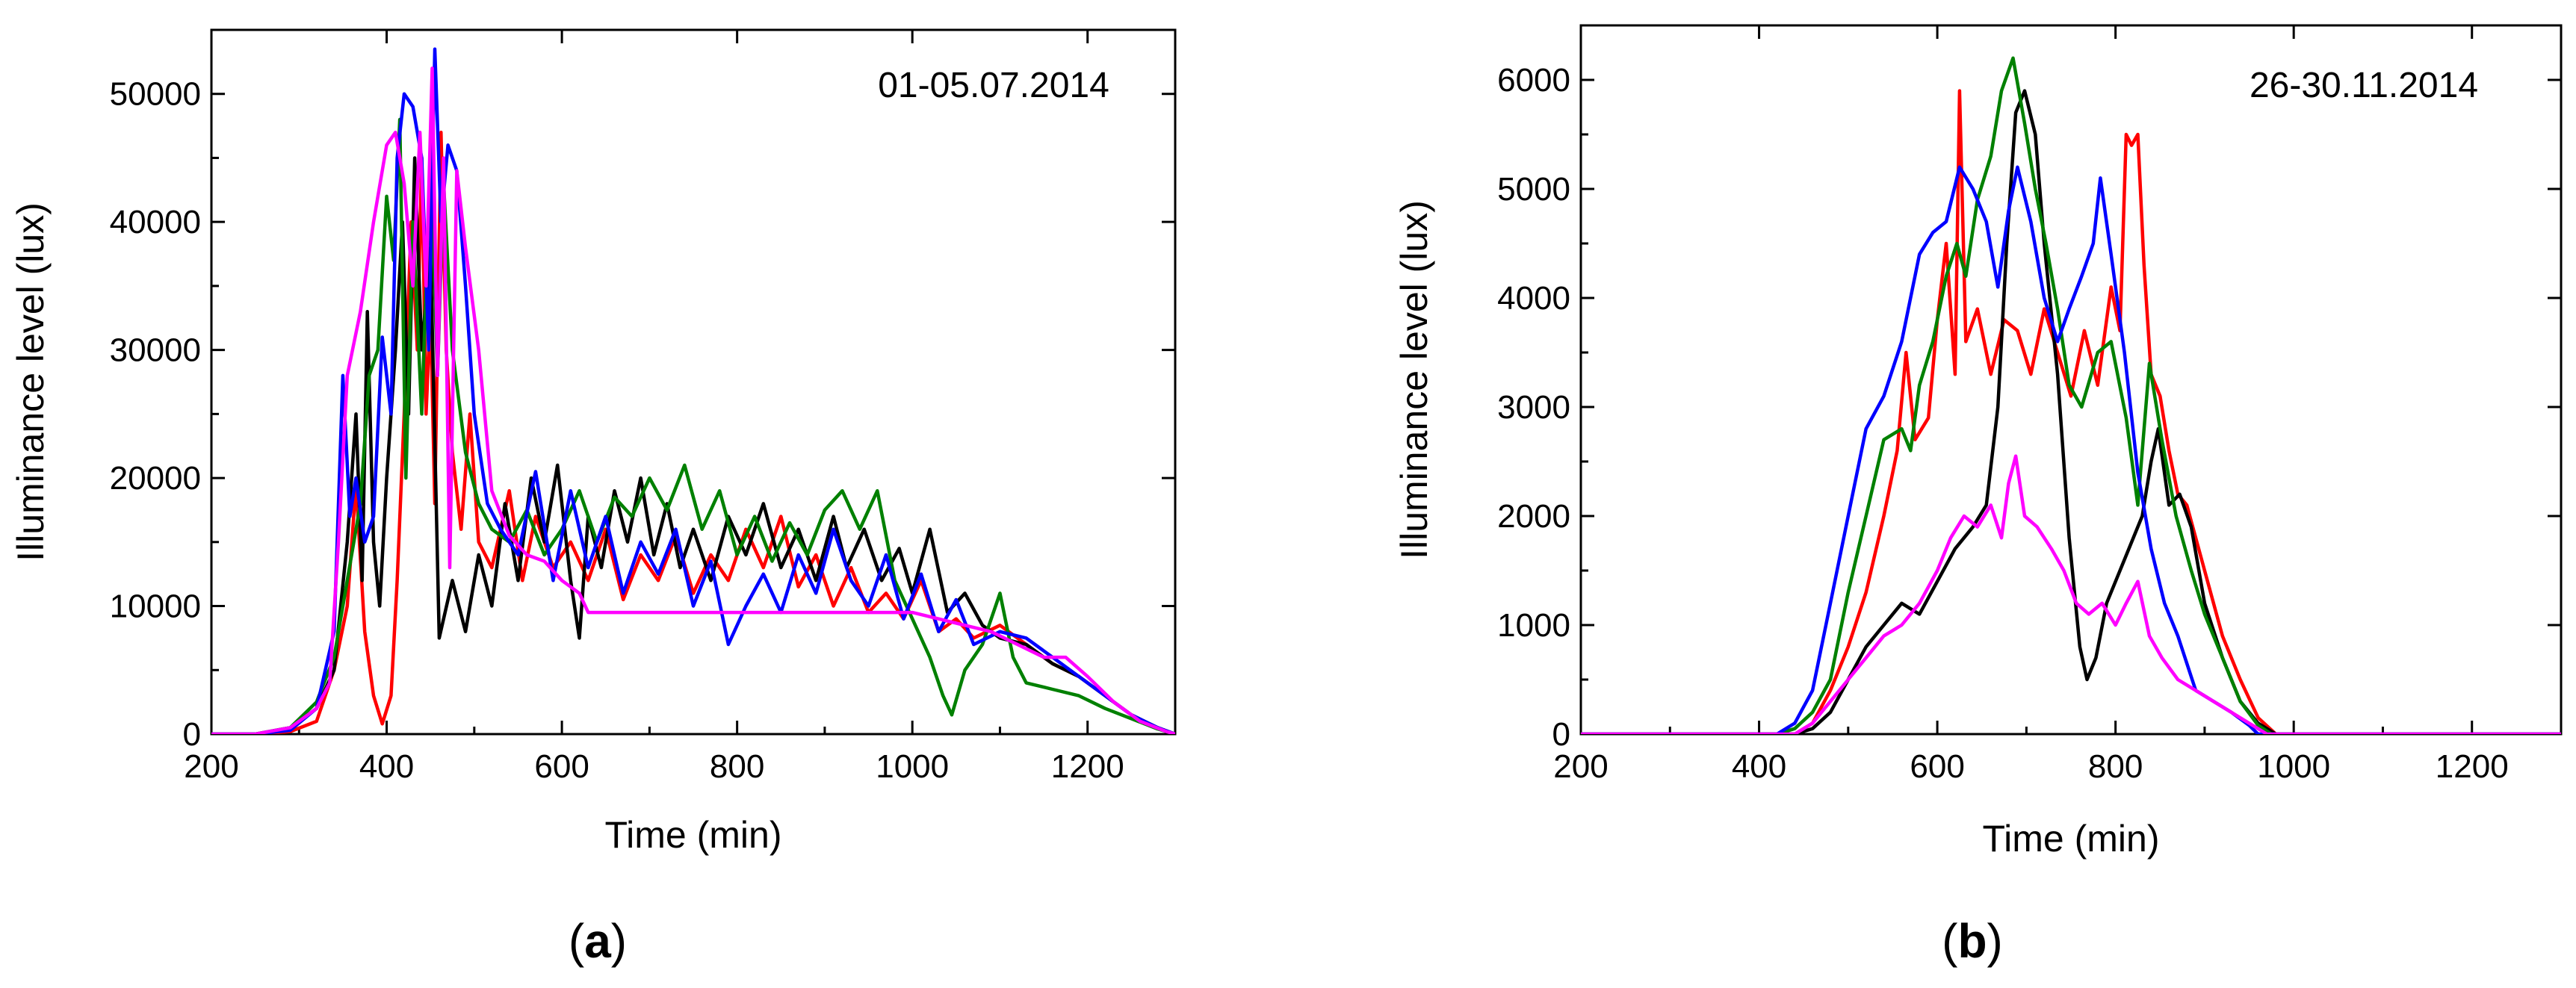 This screenshot has width=2576, height=988. I want to click on y-tick-label: 40000, so click(155, 222).